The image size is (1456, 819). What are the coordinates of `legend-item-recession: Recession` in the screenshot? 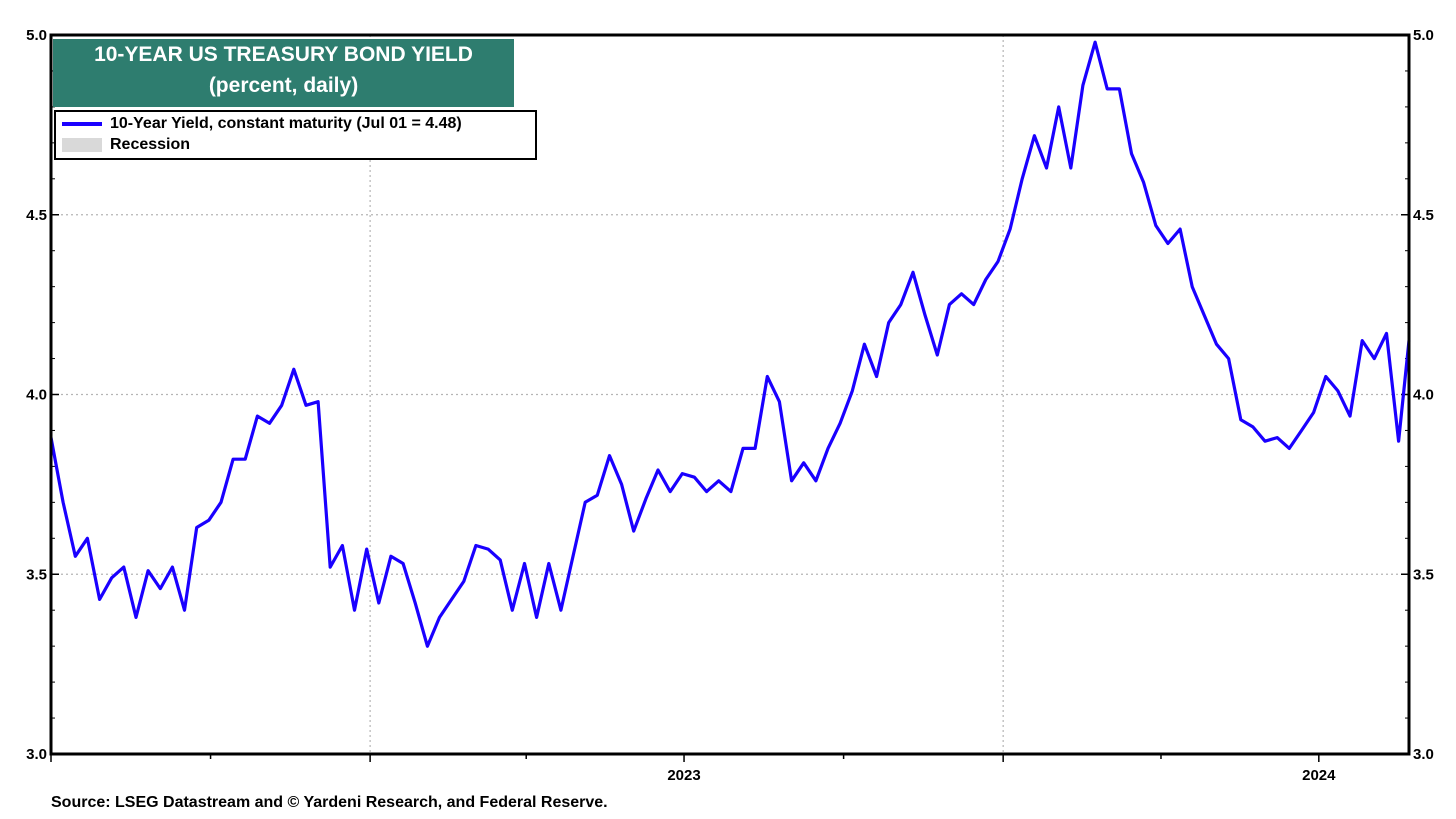 It's located at (126, 145).